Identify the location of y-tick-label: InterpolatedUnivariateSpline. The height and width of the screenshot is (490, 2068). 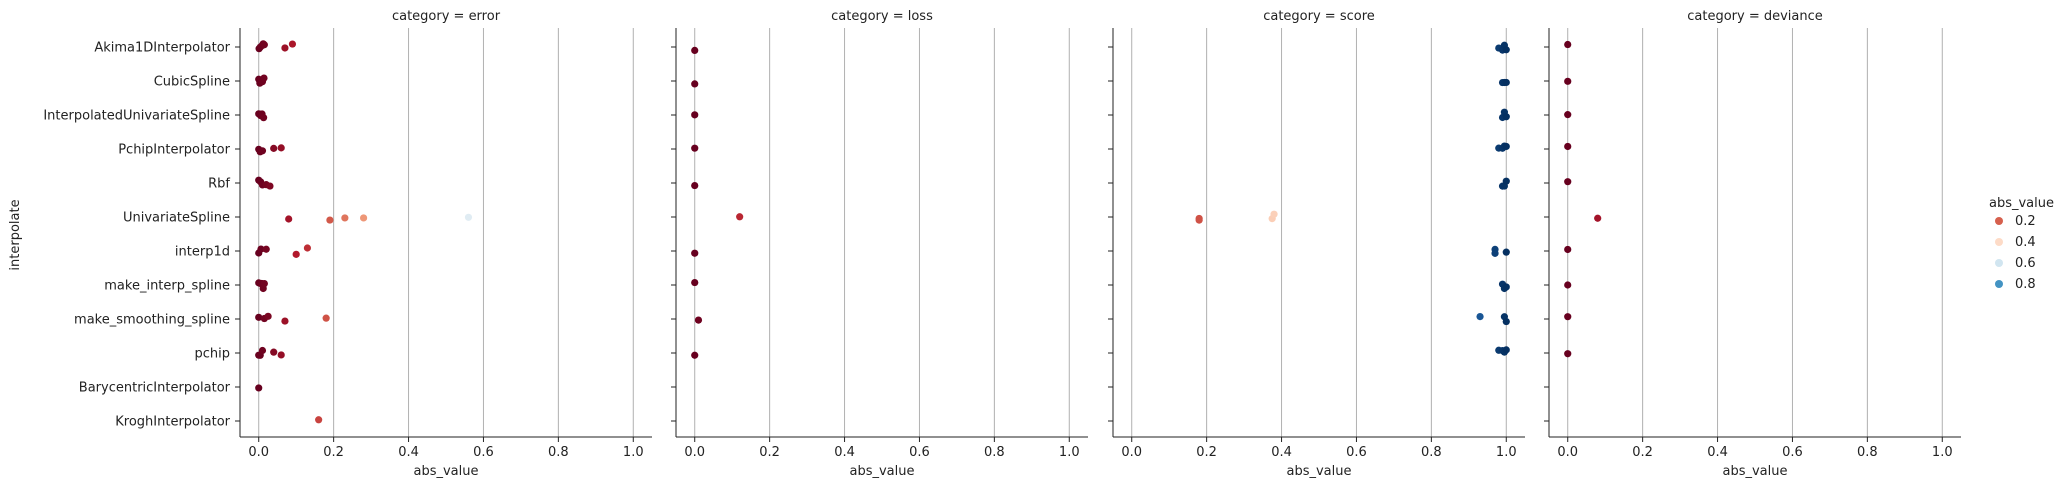
(136, 116).